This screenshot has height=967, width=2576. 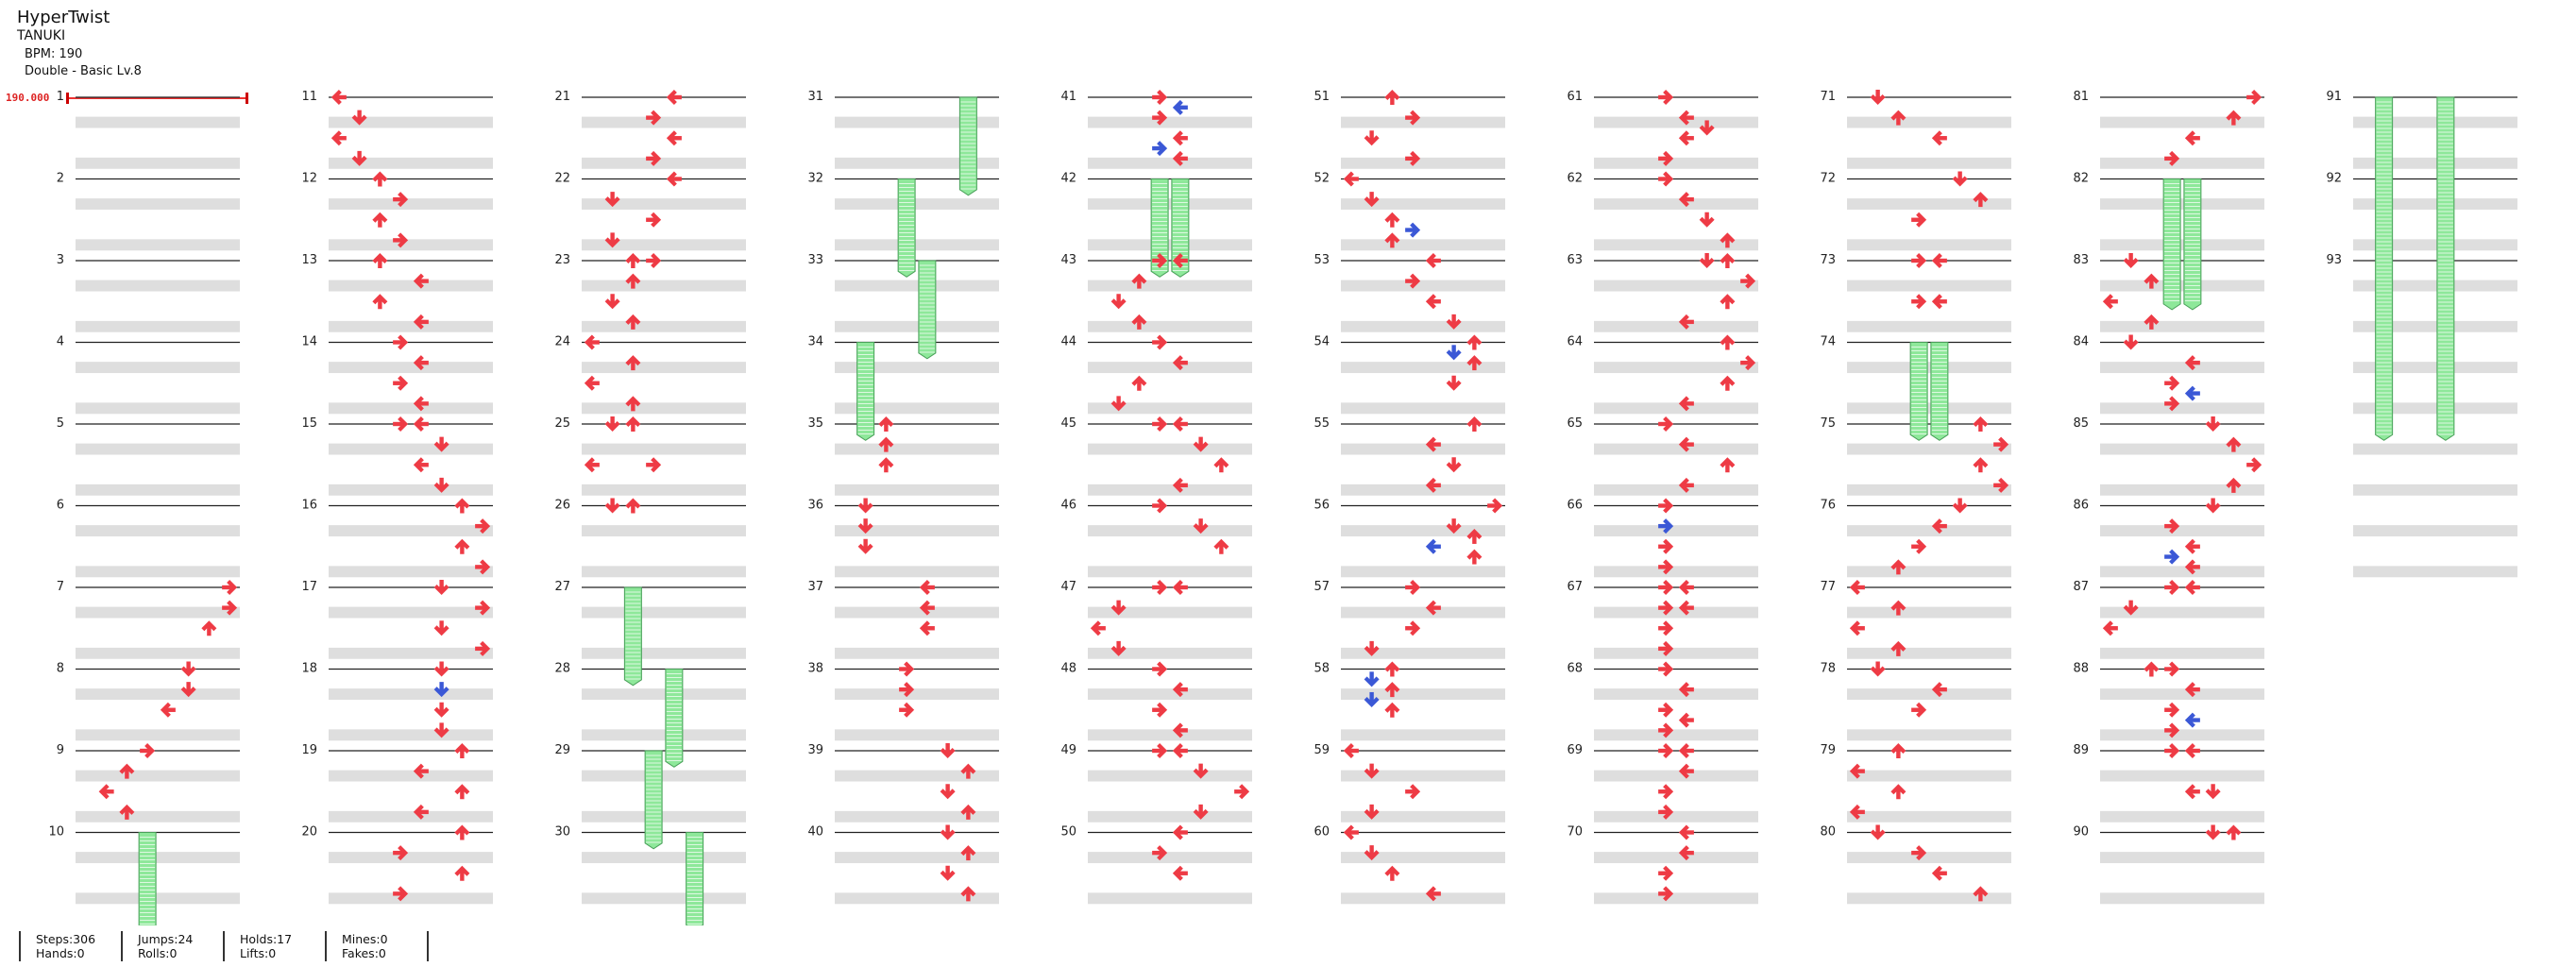 I want to click on measure-number: 53, so click(x=1321, y=260).